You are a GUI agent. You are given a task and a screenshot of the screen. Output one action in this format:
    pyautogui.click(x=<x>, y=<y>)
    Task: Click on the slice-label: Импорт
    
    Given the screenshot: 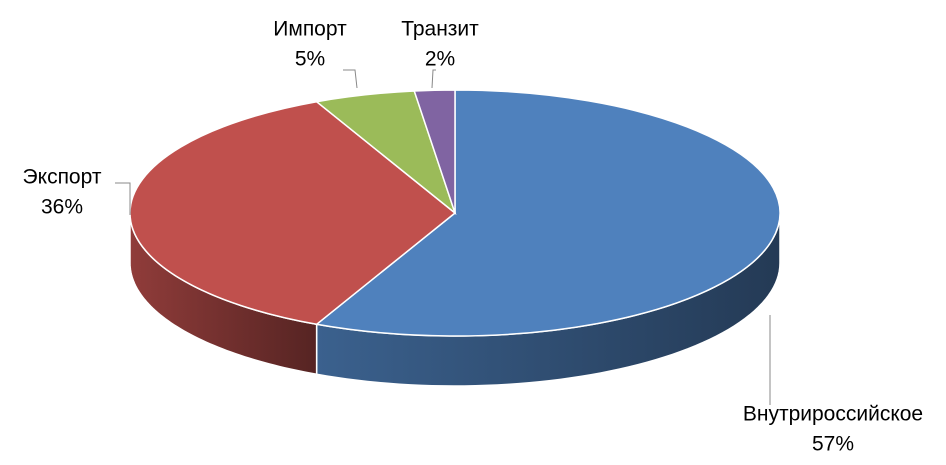 What is the action you would take?
    pyautogui.click(x=310, y=29)
    